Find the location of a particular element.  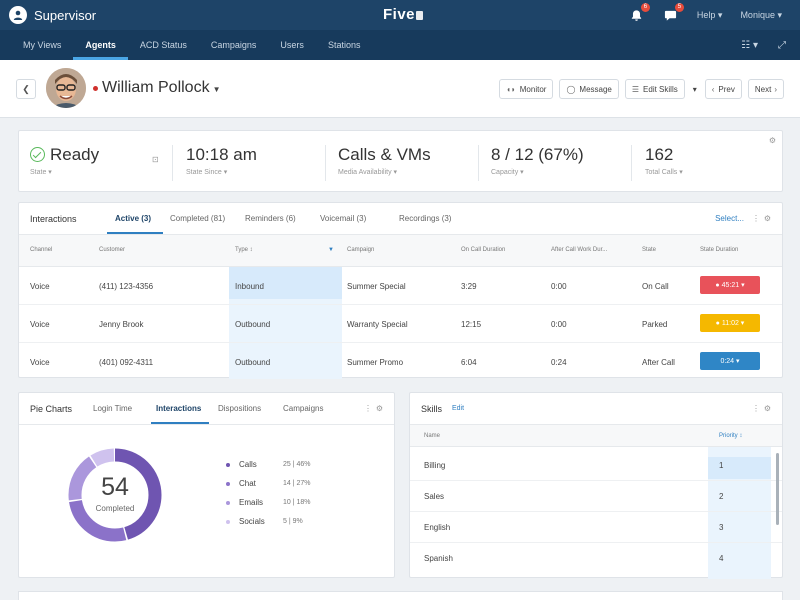

donut-segment-emails is located at coordinates (115, 495).